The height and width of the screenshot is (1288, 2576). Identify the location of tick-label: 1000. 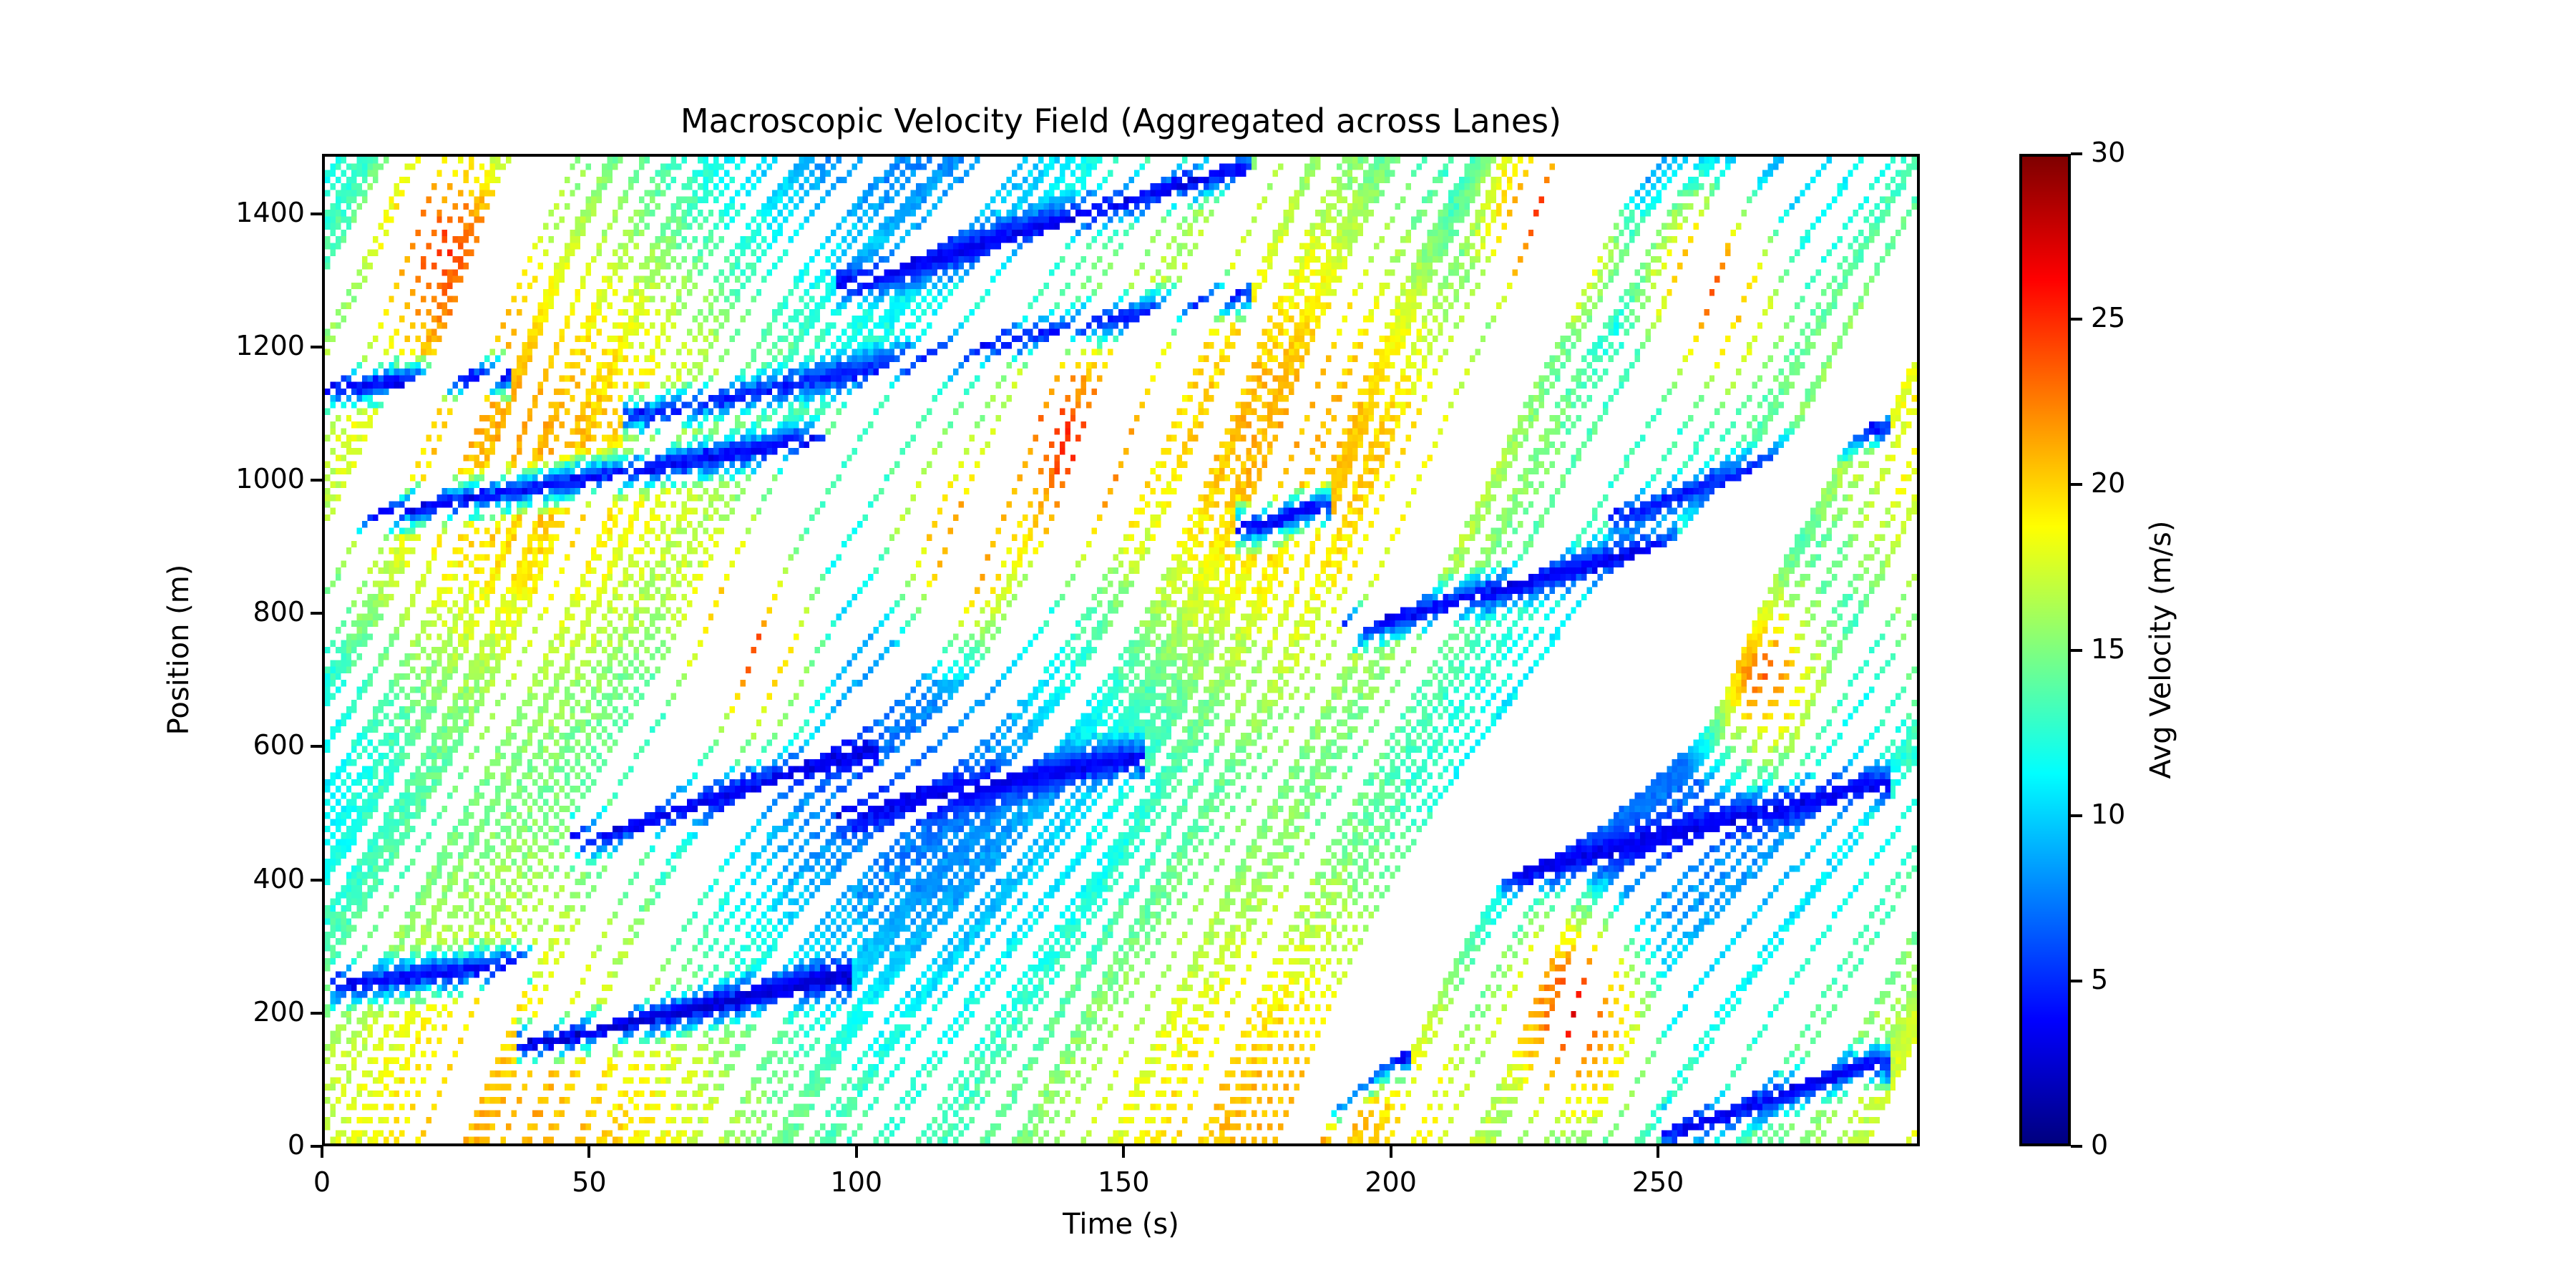
(270, 479).